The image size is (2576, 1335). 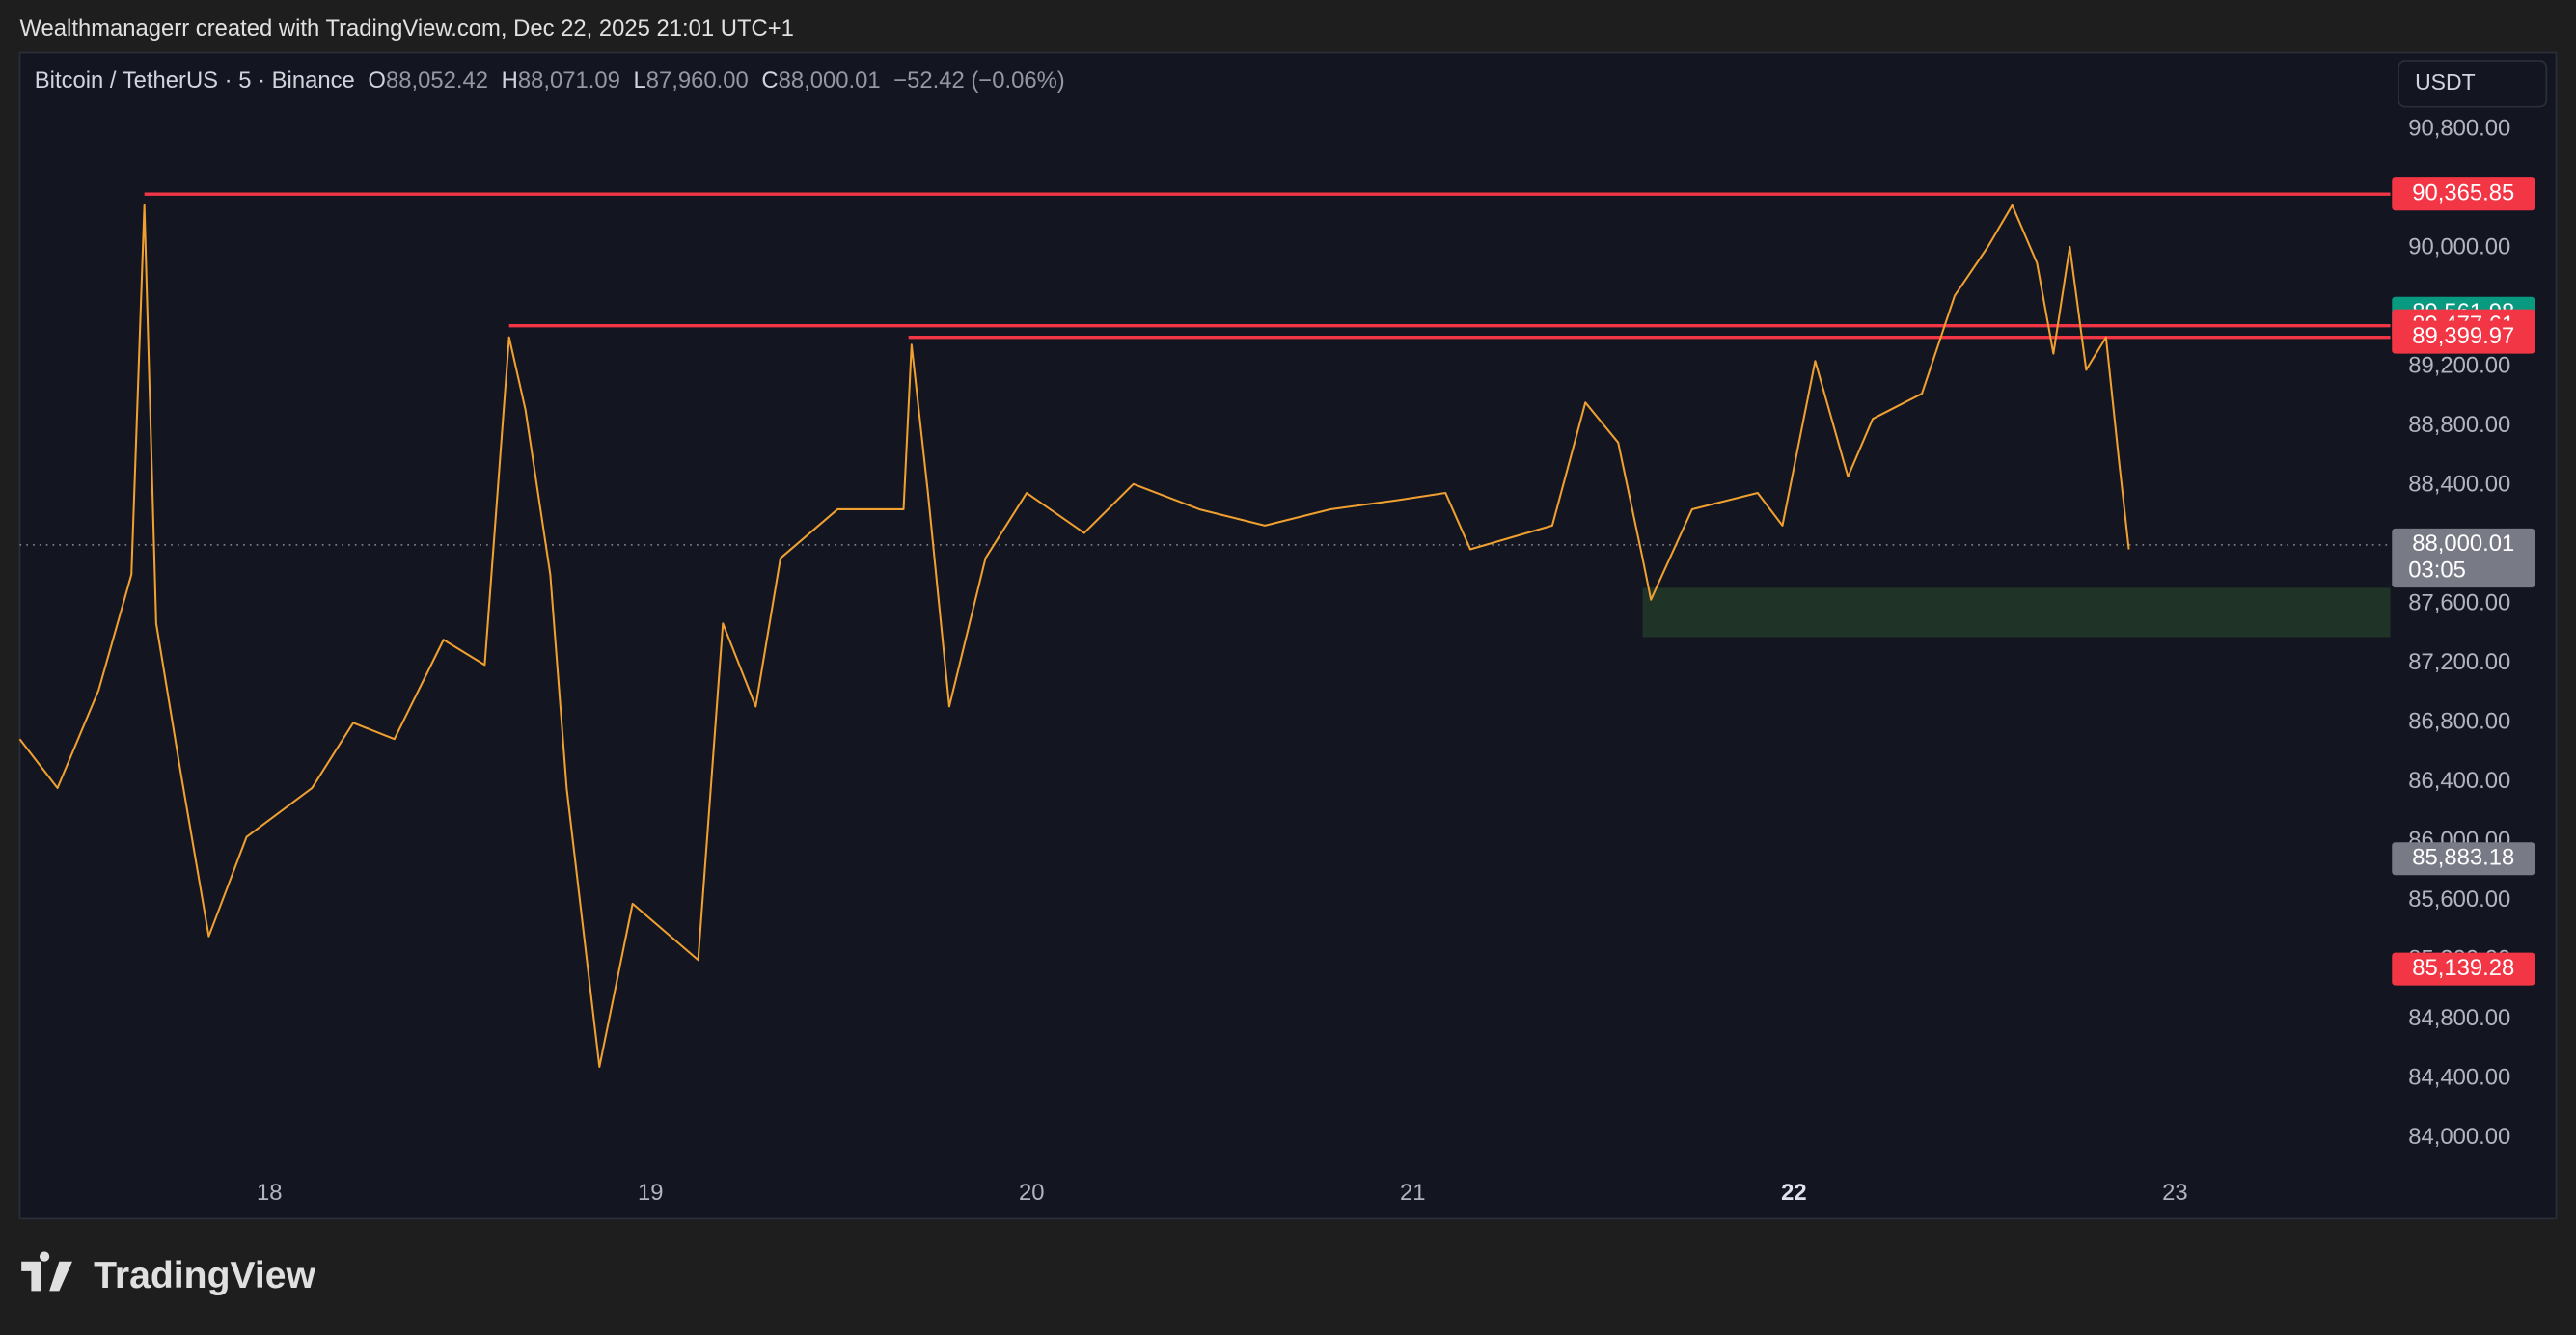 What do you see at coordinates (270, 1193) in the screenshot?
I see `x-tick-label: 18` at bounding box center [270, 1193].